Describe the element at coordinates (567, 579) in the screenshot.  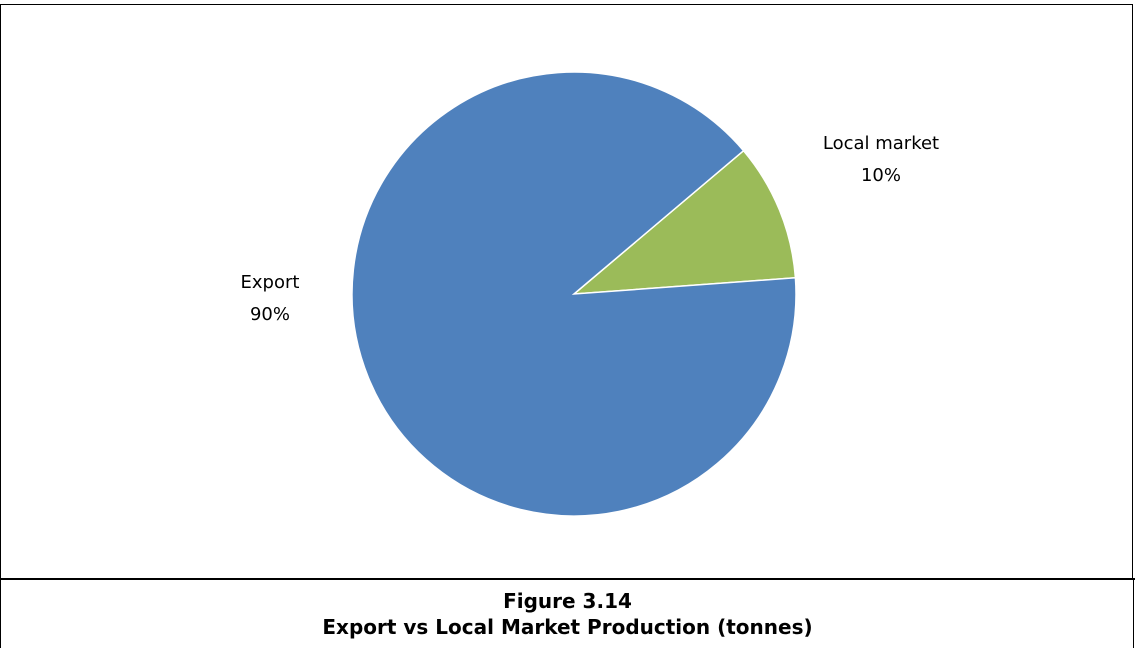
I see `caption-divider` at that location.